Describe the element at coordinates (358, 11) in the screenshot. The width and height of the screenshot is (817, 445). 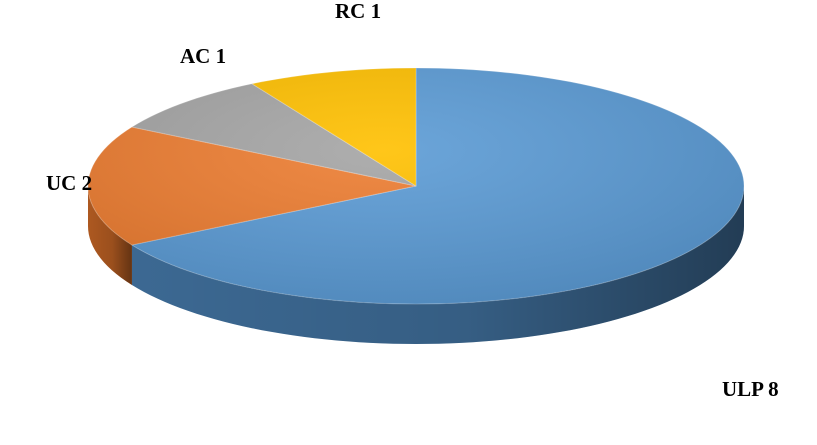
I see `data-label-rc: RC 1` at that location.